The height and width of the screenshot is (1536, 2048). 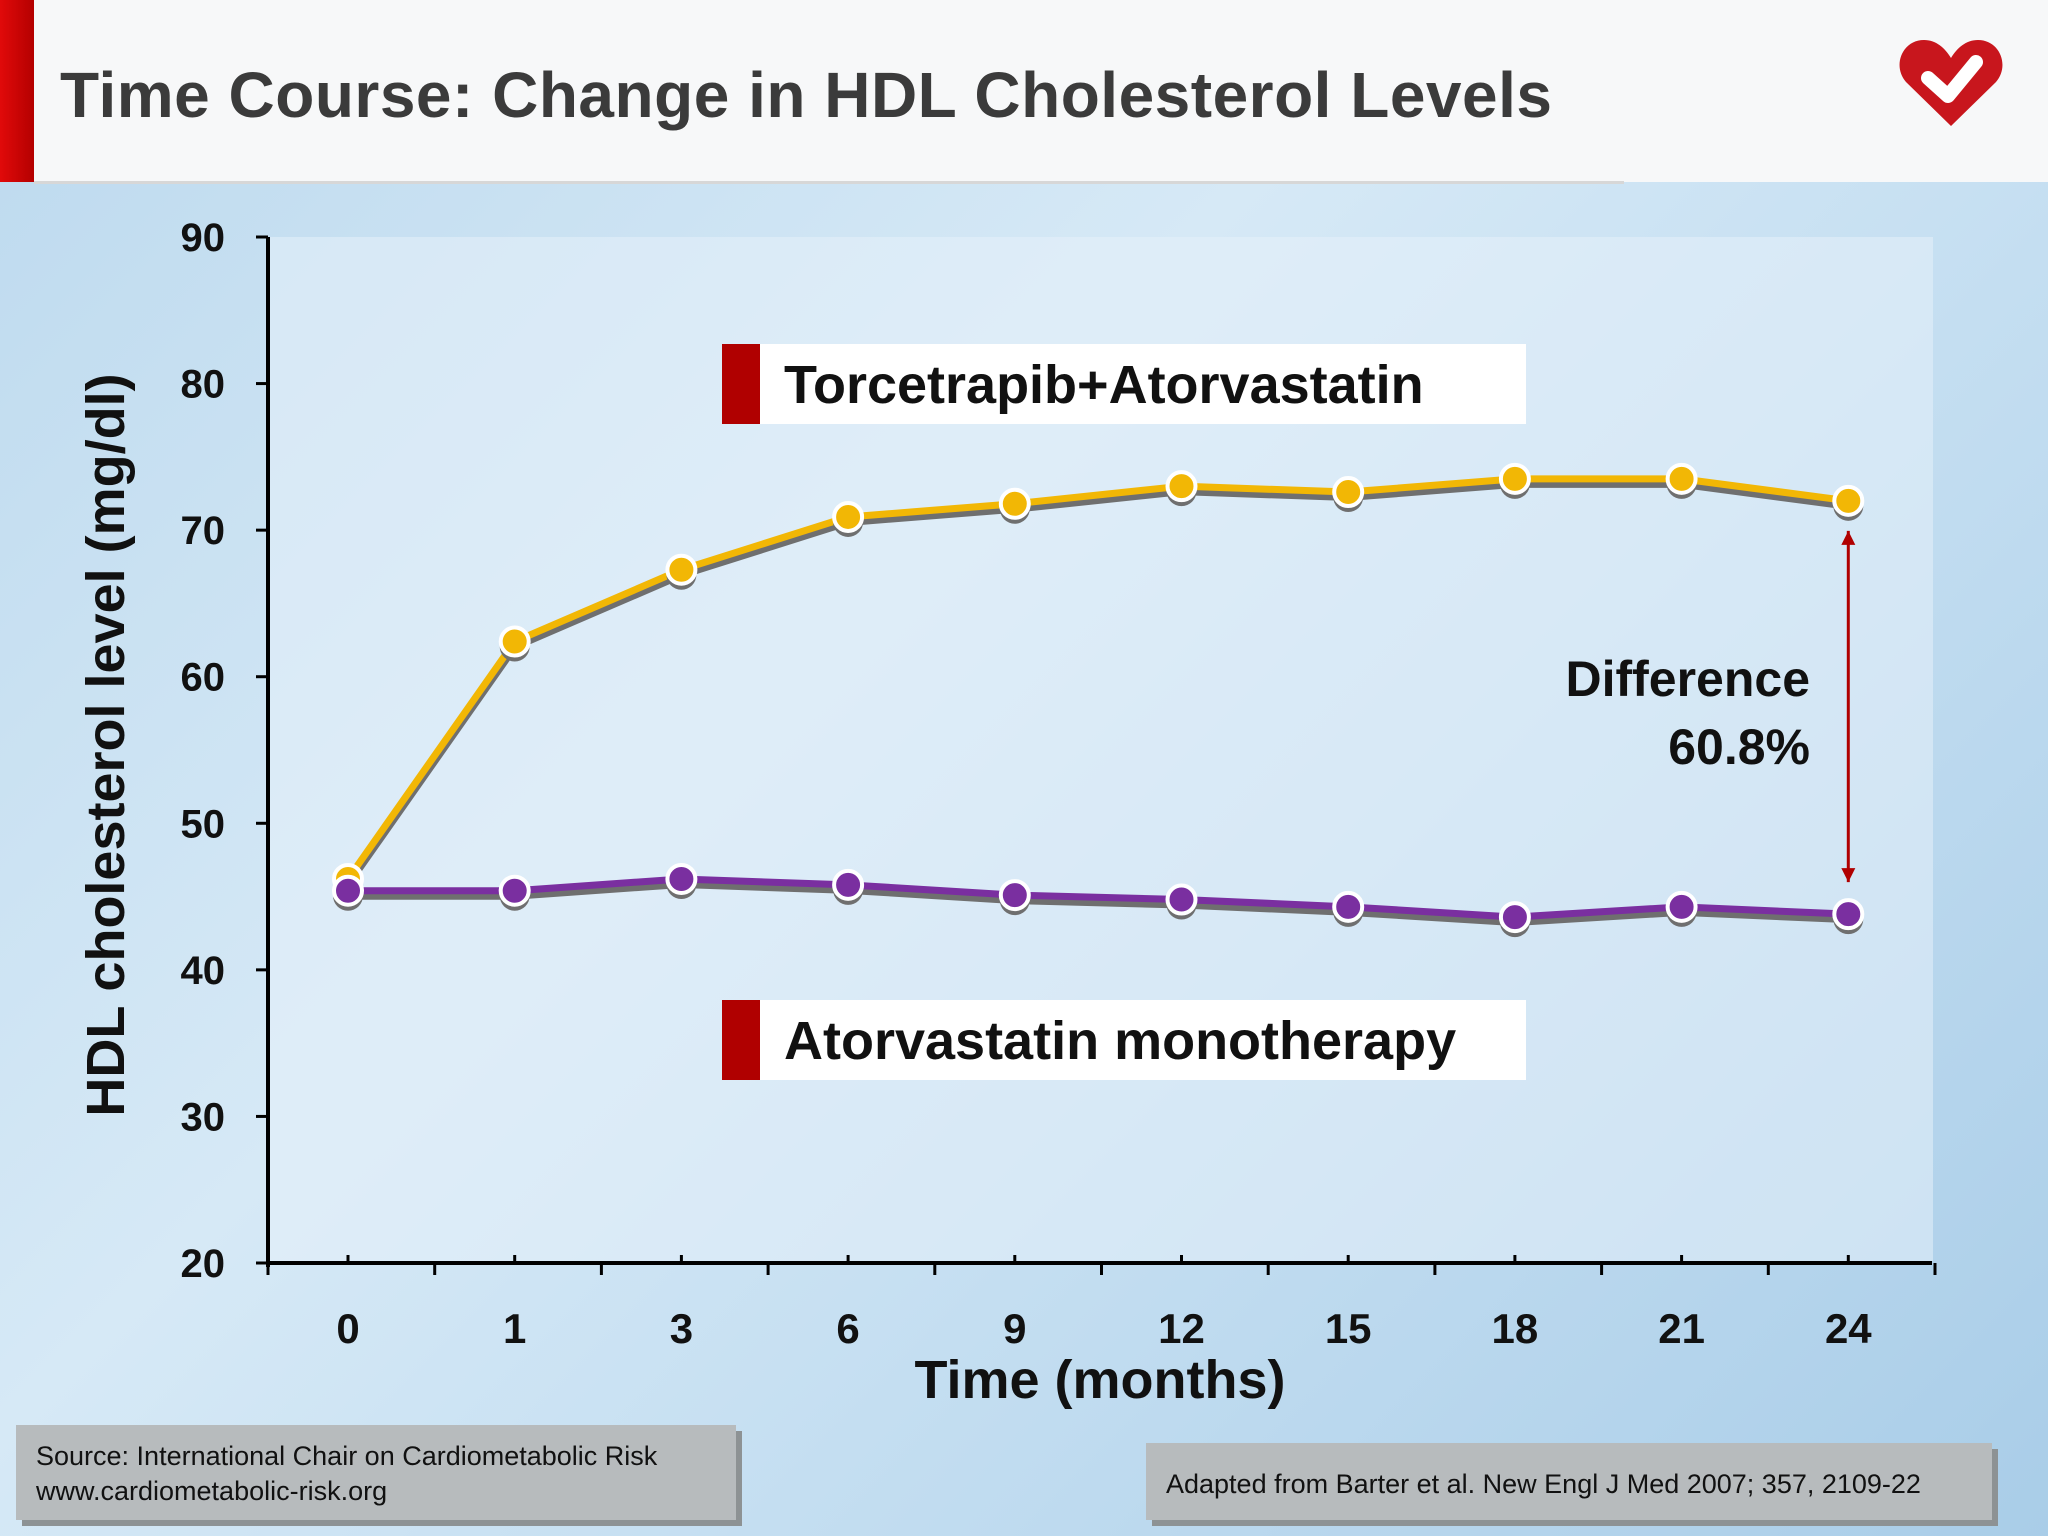 I want to click on legend-atorvastatin: Atorvastatin monotherapy, so click(x=1124, y=1040).